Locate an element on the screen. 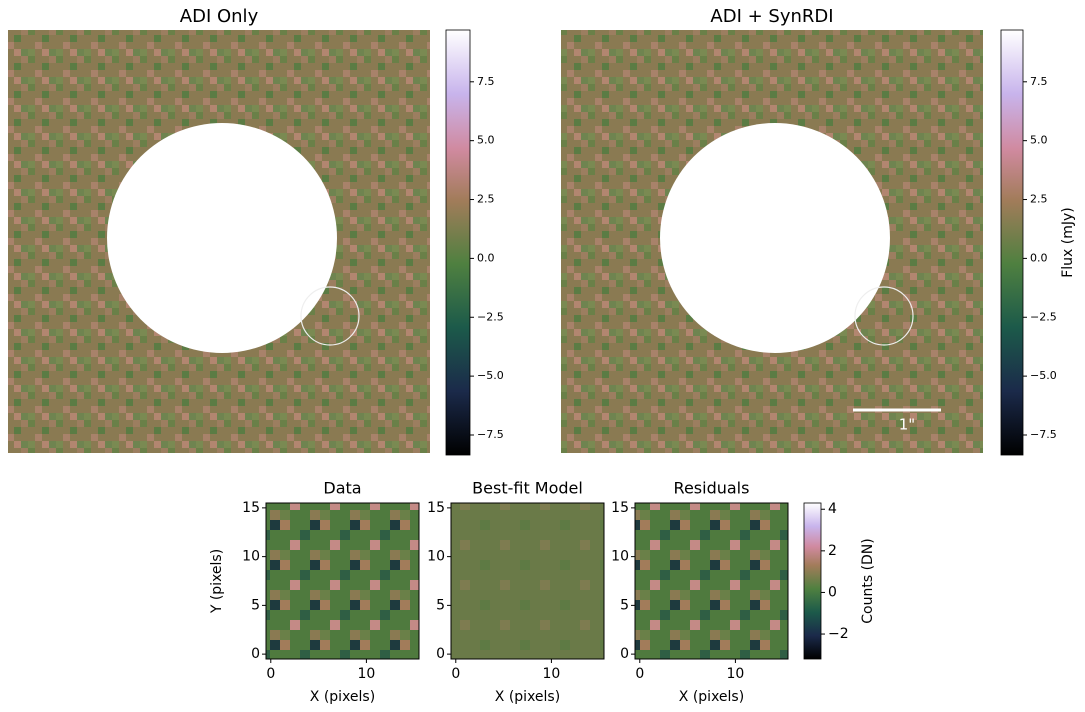 Image resolution: width=1085 pixels, height=712 pixels. panel-title: ADI Only is located at coordinates (219, 16).